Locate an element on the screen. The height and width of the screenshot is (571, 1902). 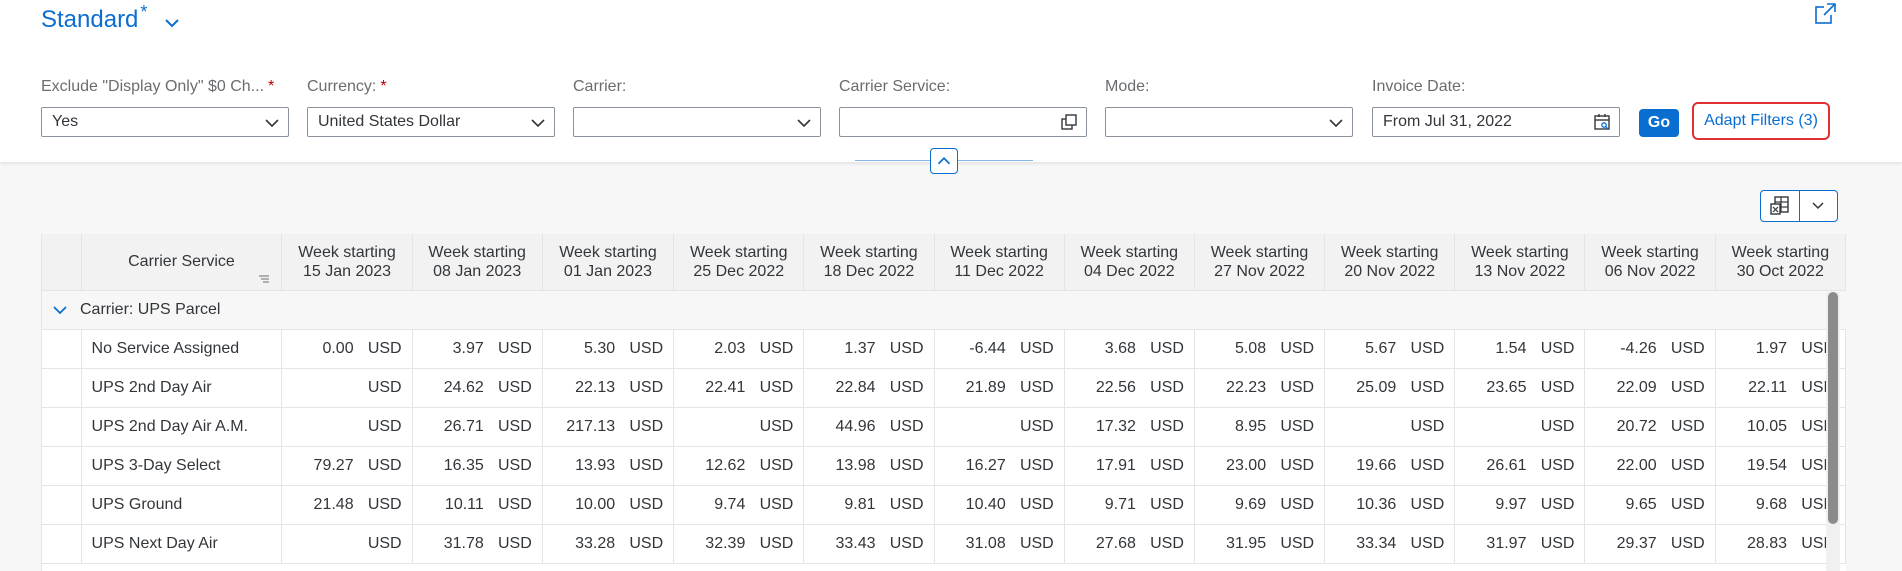
carrier-service-cell: No Service Assigned is located at coordinates (182, 349).